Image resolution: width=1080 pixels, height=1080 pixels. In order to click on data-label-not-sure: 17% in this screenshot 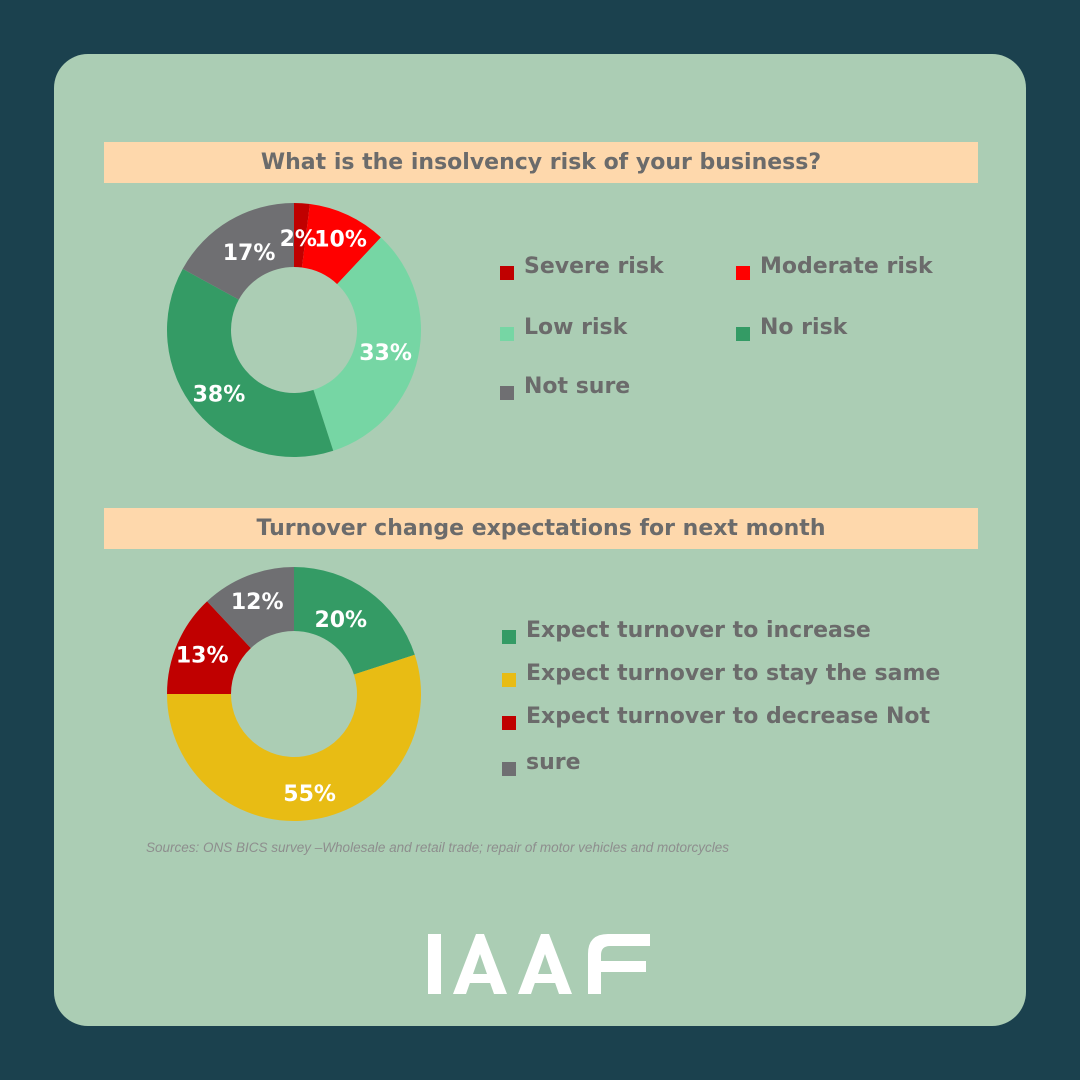, I will do `click(249, 253)`.